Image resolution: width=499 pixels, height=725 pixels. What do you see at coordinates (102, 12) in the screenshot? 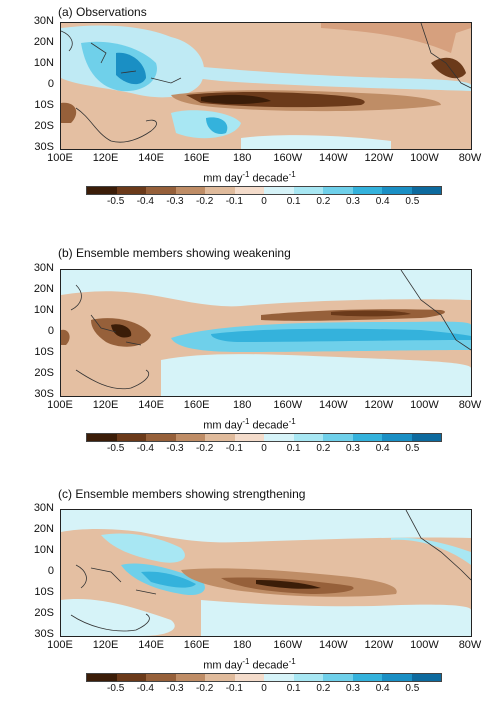
I see `panel-title: (a) Observations` at bounding box center [102, 12].